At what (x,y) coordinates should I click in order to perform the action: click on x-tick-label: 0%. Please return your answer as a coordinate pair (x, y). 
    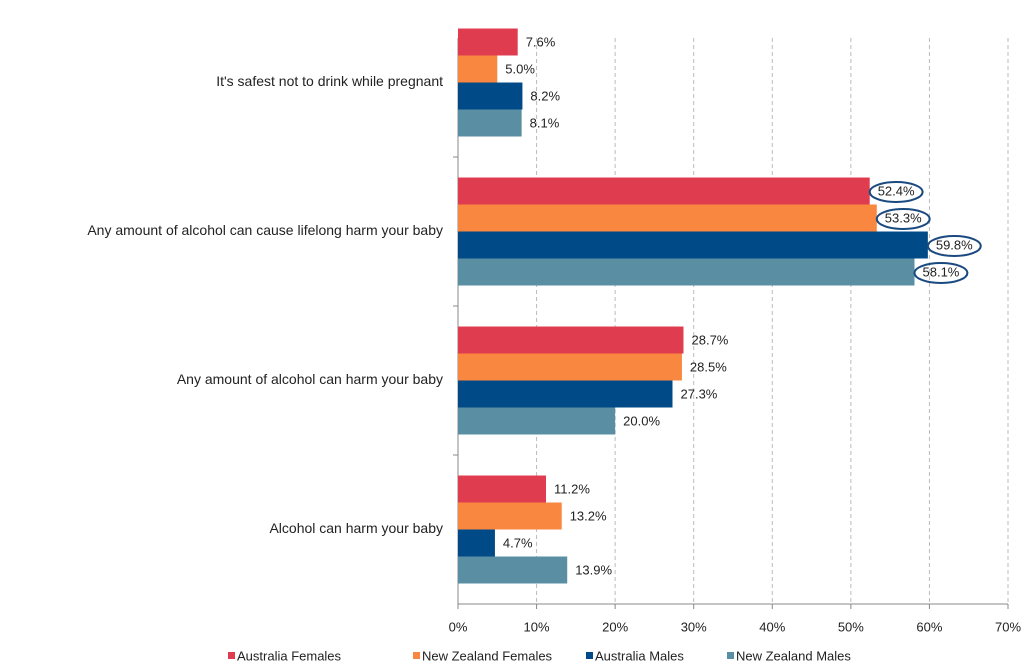
    Looking at the image, I should click on (458, 626).